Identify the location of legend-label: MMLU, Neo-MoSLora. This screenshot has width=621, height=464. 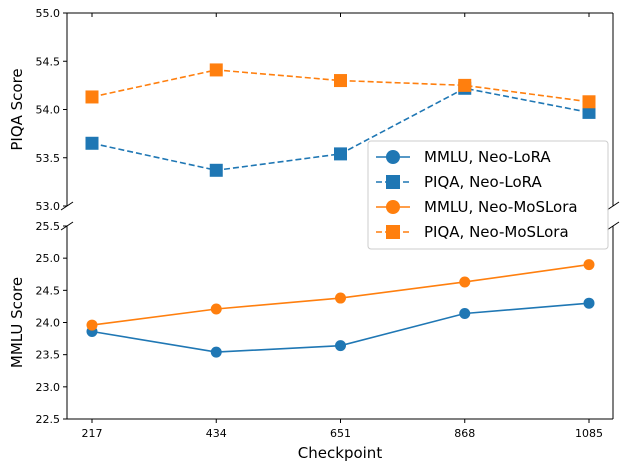
(501, 207).